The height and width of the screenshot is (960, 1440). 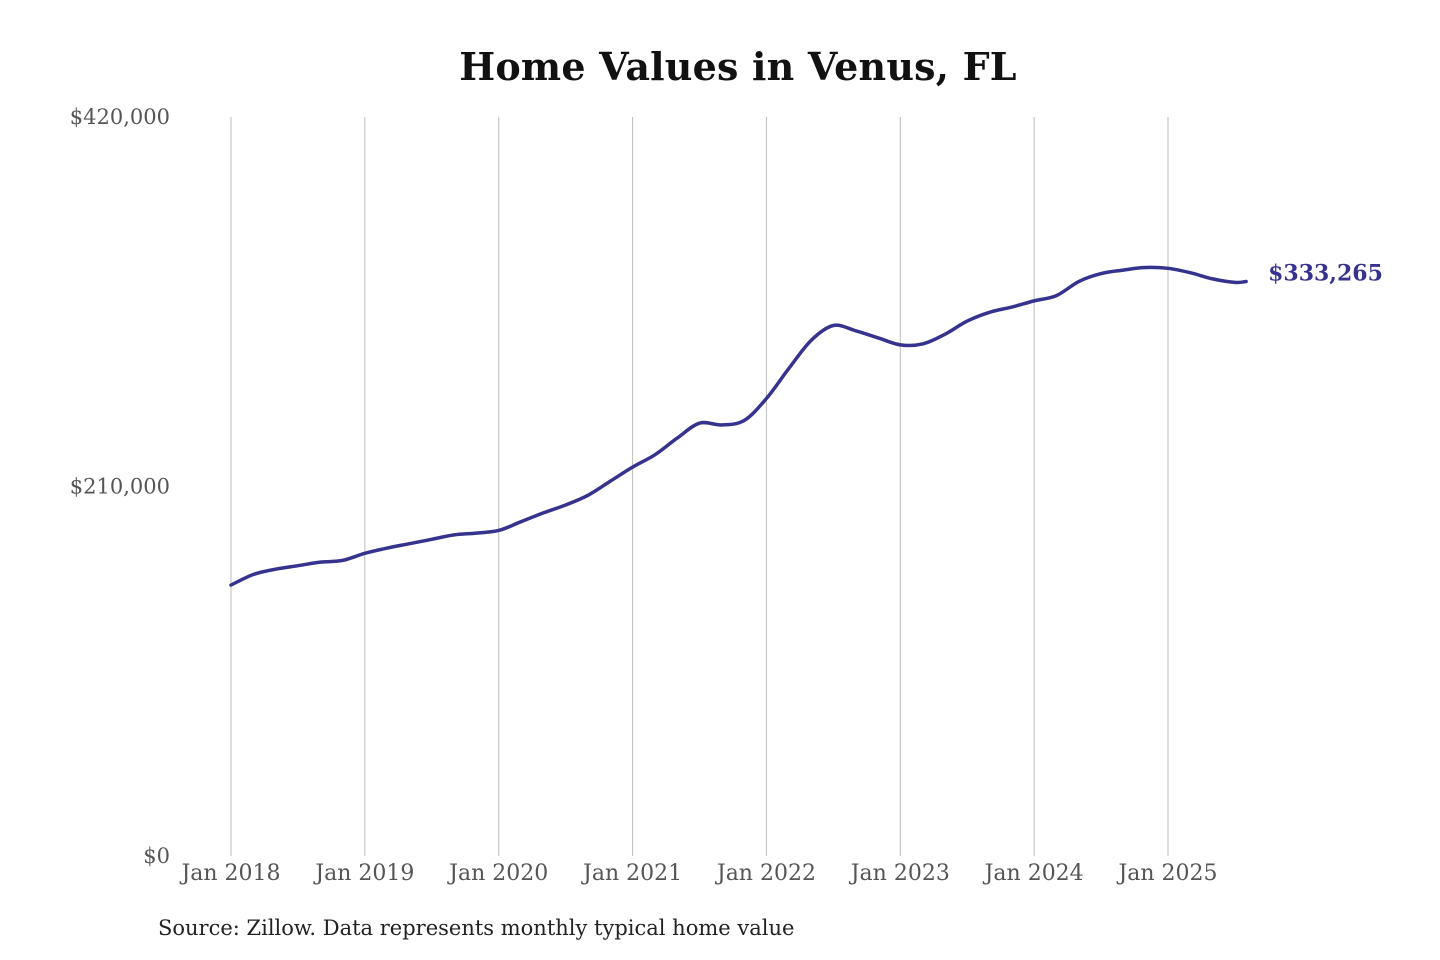 I want to click on y-tick-label: $210,000, so click(x=120, y=487).